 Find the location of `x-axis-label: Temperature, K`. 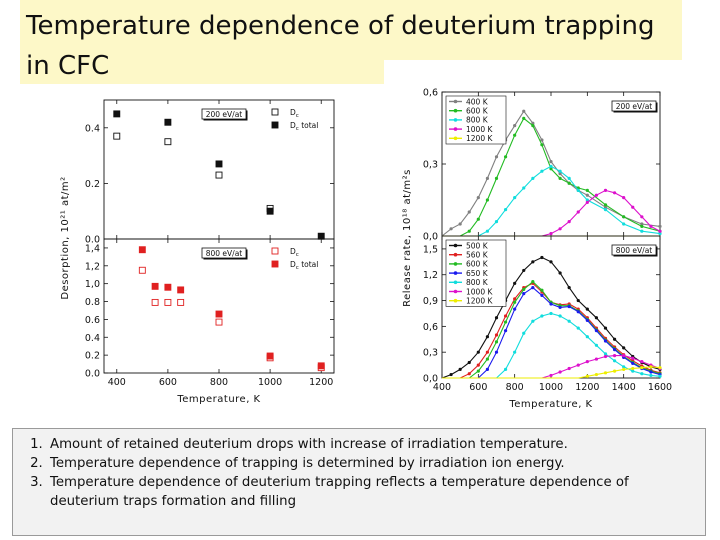

x-axis-label: Temperature, K is located at coordinates (218, 399).